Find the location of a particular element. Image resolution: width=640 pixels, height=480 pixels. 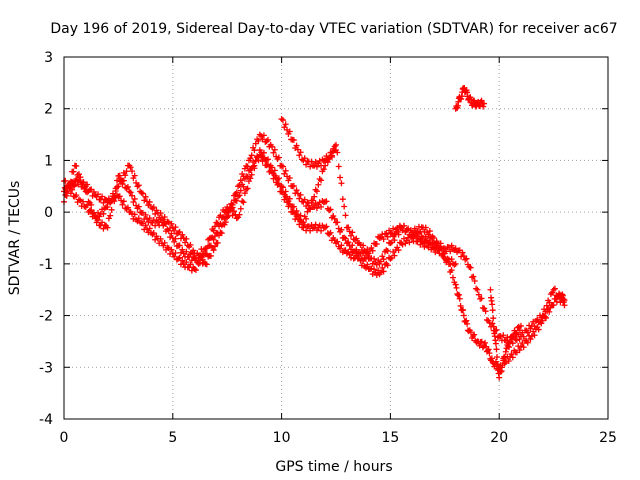

y-tick-label: -2 is located at coordinates (46, 317).